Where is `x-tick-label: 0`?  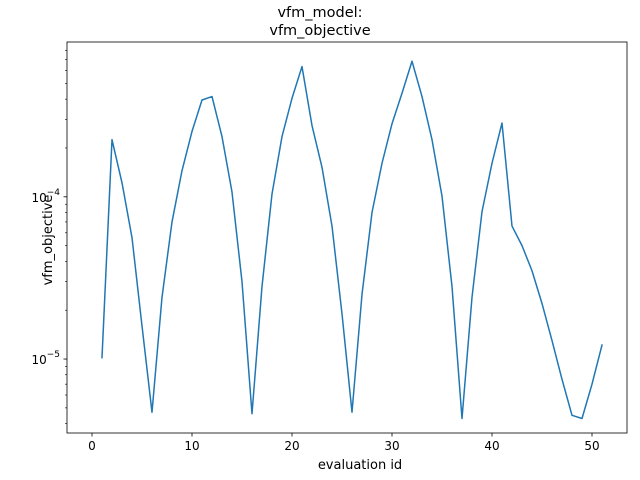
x-tick-label: 0 is located at coordinates (92, 446).